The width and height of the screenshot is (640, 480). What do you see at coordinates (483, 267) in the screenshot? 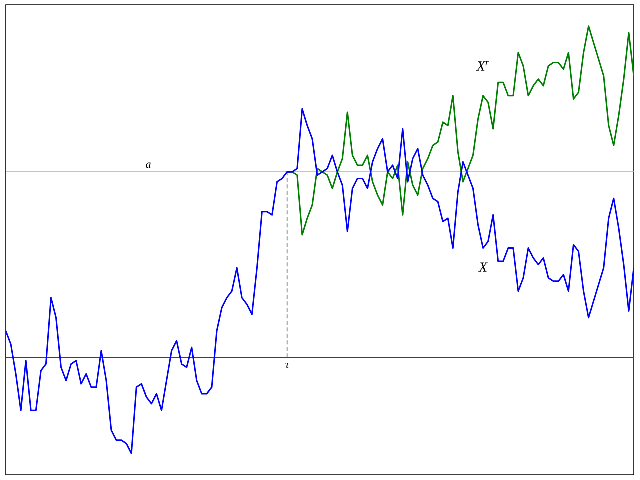
I see `series-label: X` at bounding box center [483, 267].